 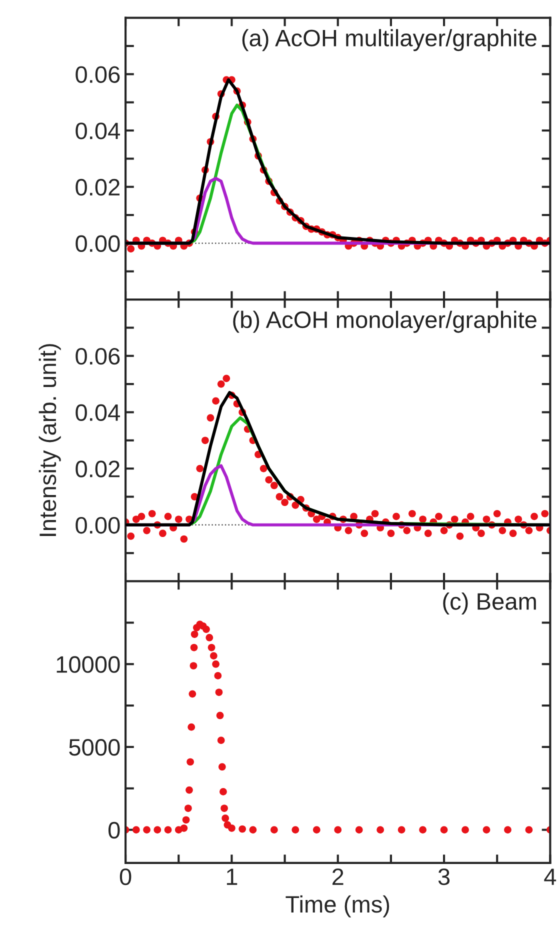 I want to click on x-tick-label: 2, so click(x=338, y=876).